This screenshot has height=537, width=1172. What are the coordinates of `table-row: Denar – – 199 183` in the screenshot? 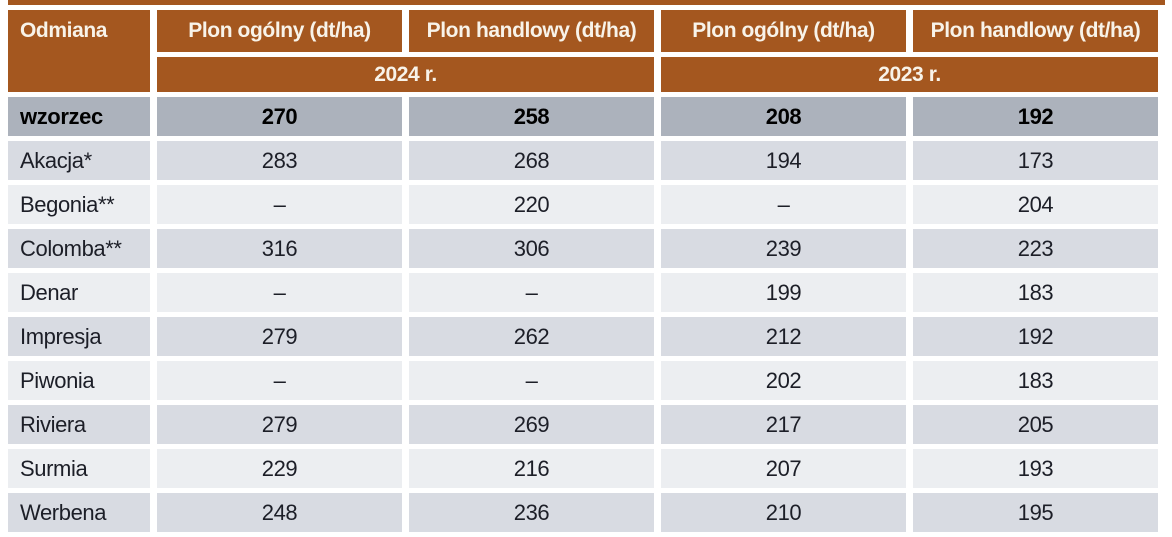 It's located at (583, 292).